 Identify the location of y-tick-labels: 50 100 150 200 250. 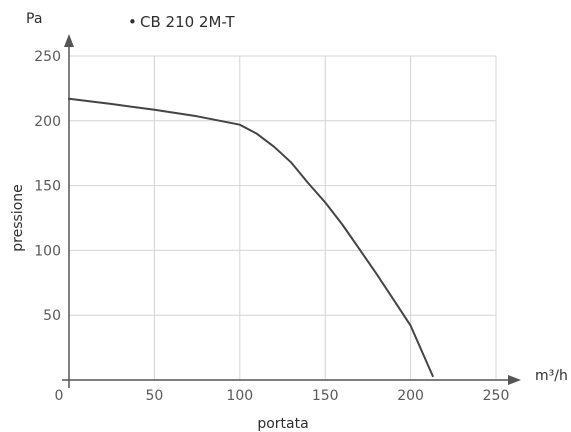
(47, 186).